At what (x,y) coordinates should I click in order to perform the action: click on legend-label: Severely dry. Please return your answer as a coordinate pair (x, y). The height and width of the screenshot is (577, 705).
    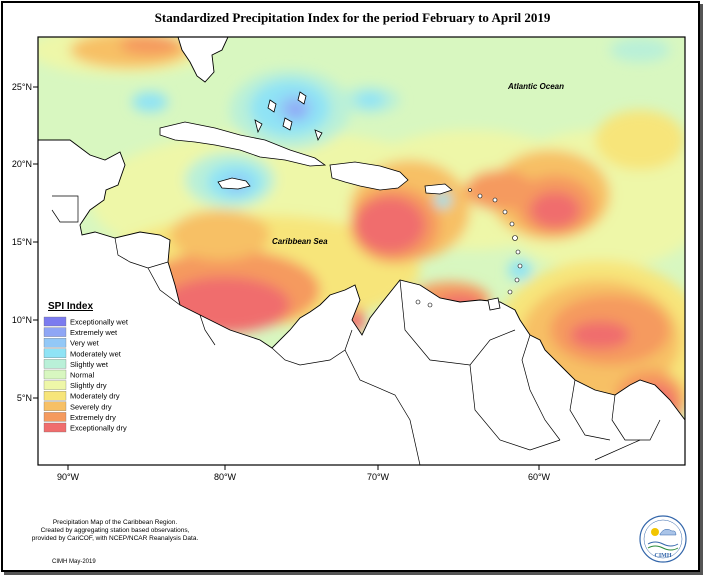
    Looking at the image, I should click on (91, 406).